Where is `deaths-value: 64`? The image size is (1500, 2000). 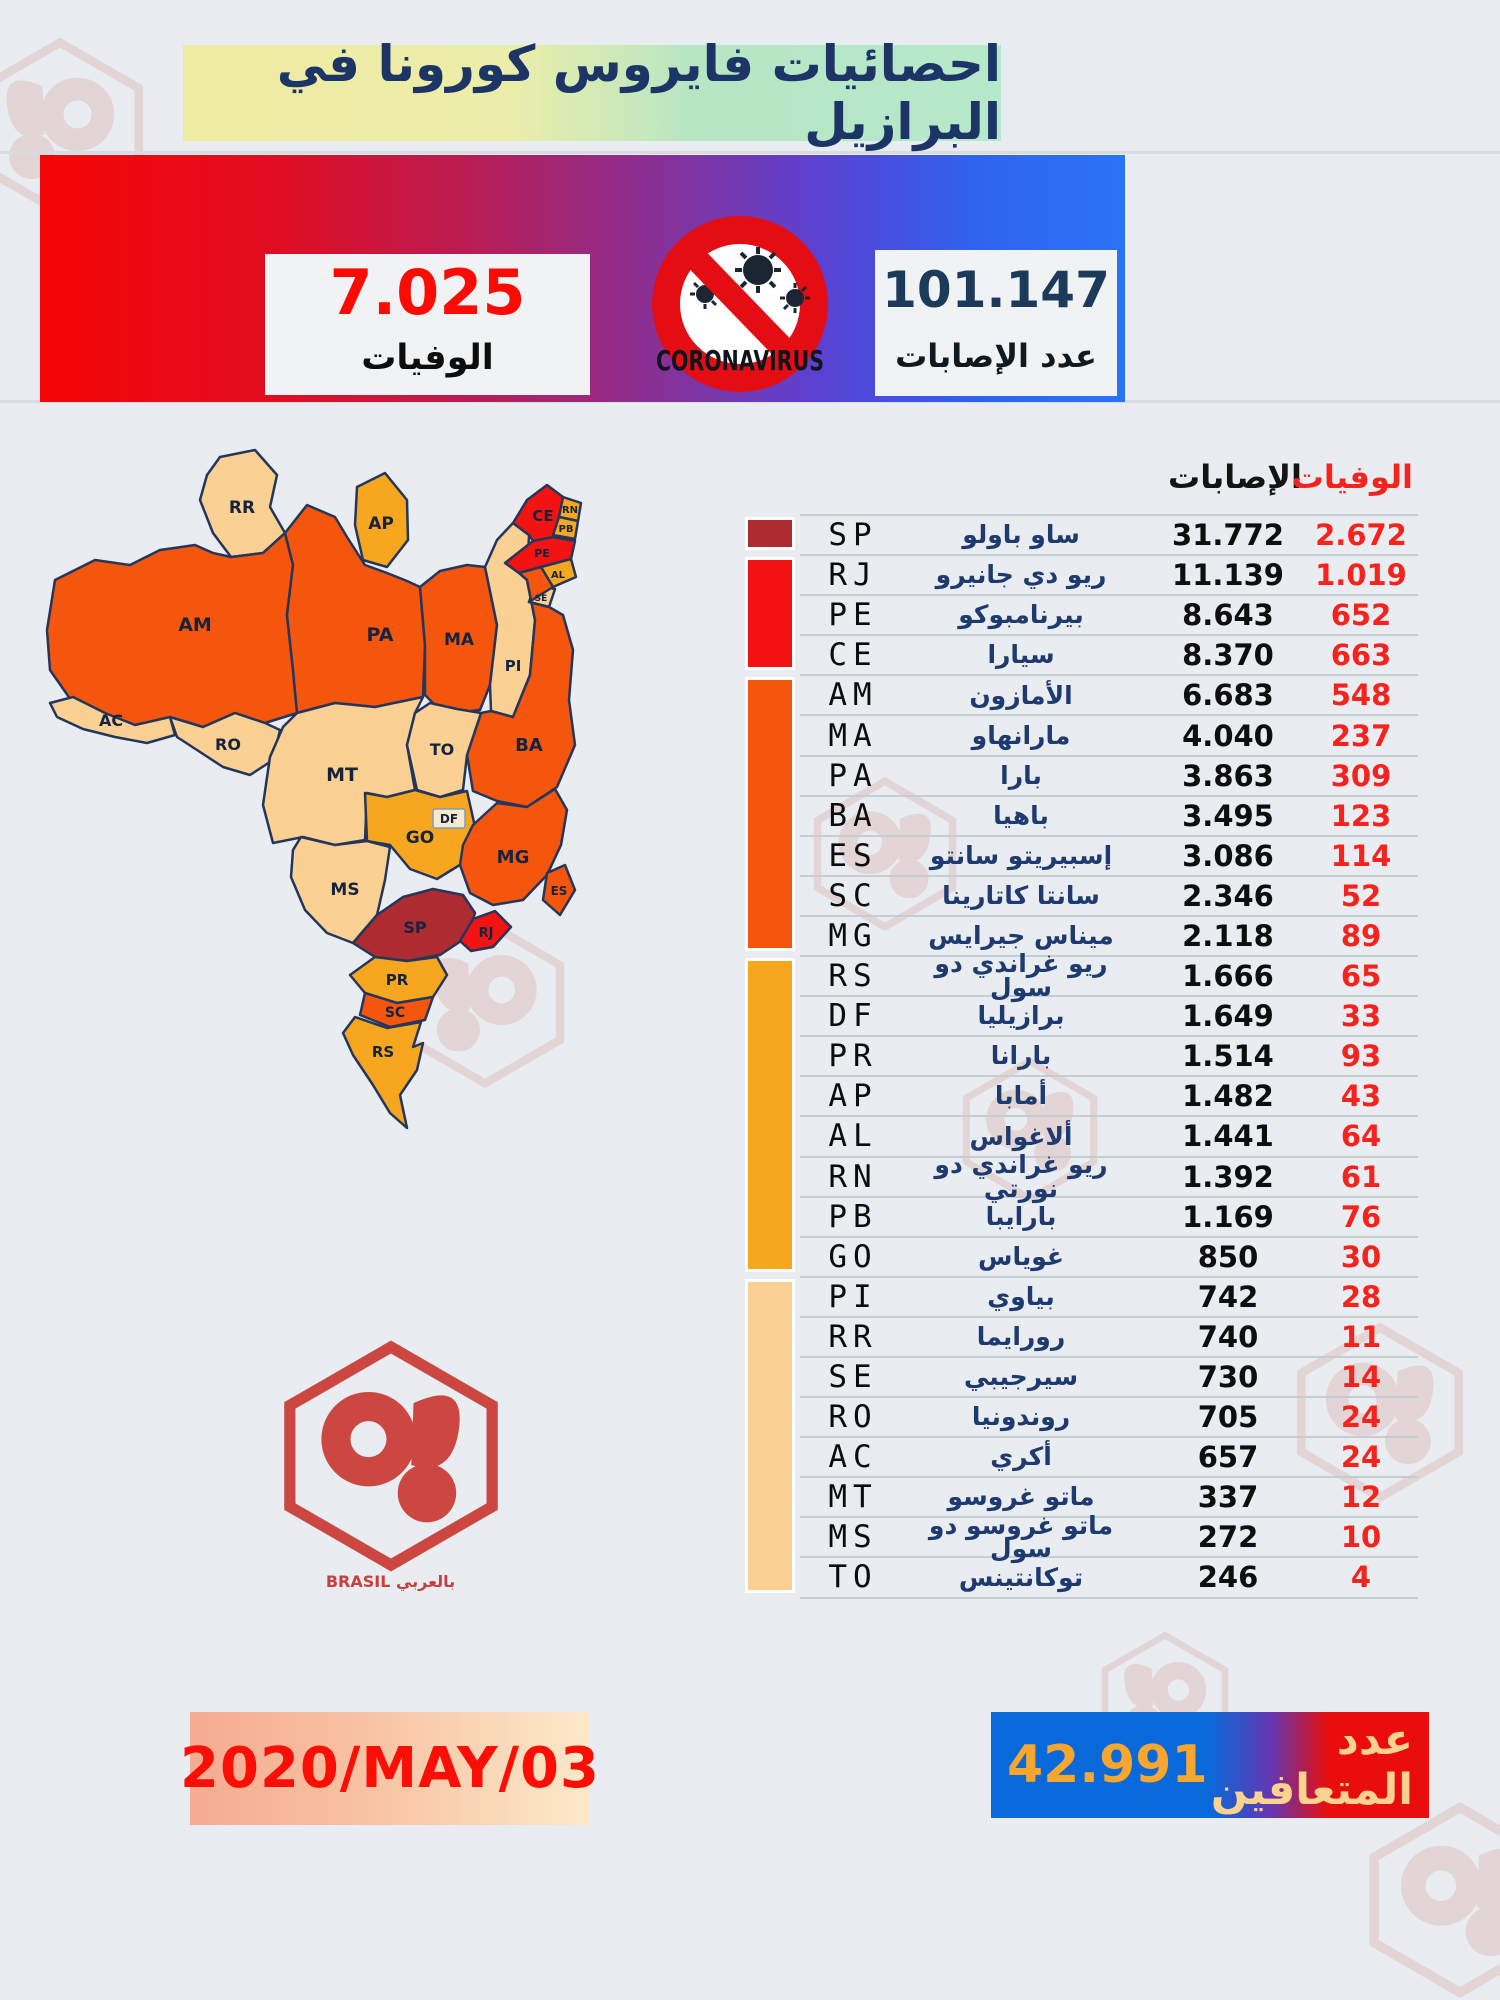 deaths-value: 64 is located at coordinates (1361, 1136).